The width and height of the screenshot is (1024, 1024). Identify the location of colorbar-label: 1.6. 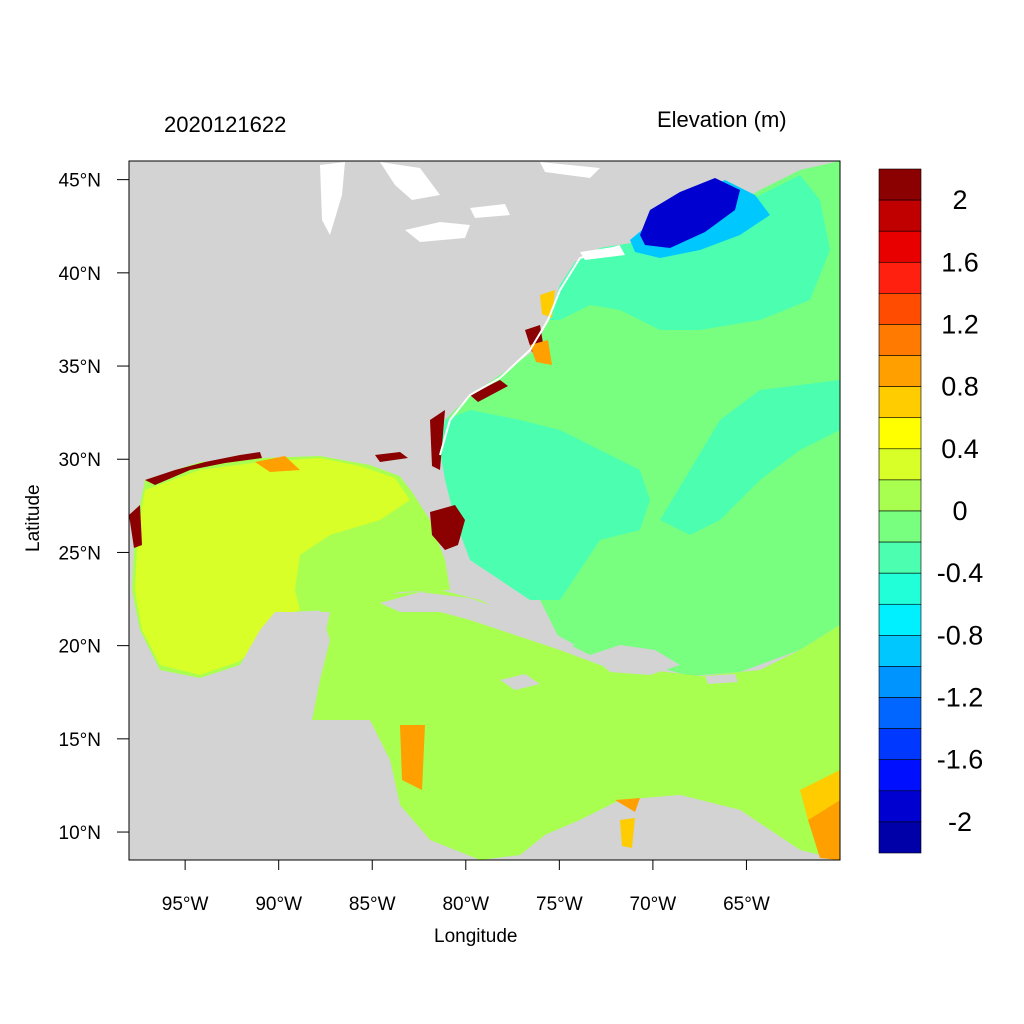
(960, 262).